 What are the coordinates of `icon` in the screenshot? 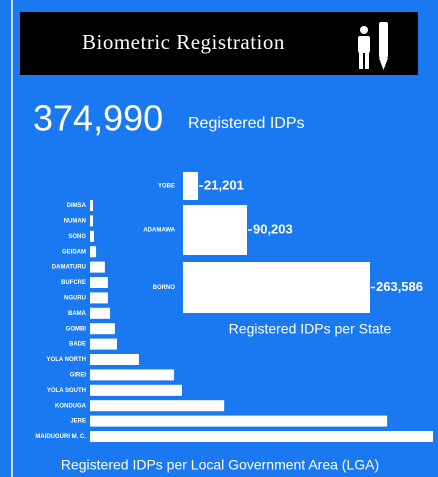 It's located at (373, 46).